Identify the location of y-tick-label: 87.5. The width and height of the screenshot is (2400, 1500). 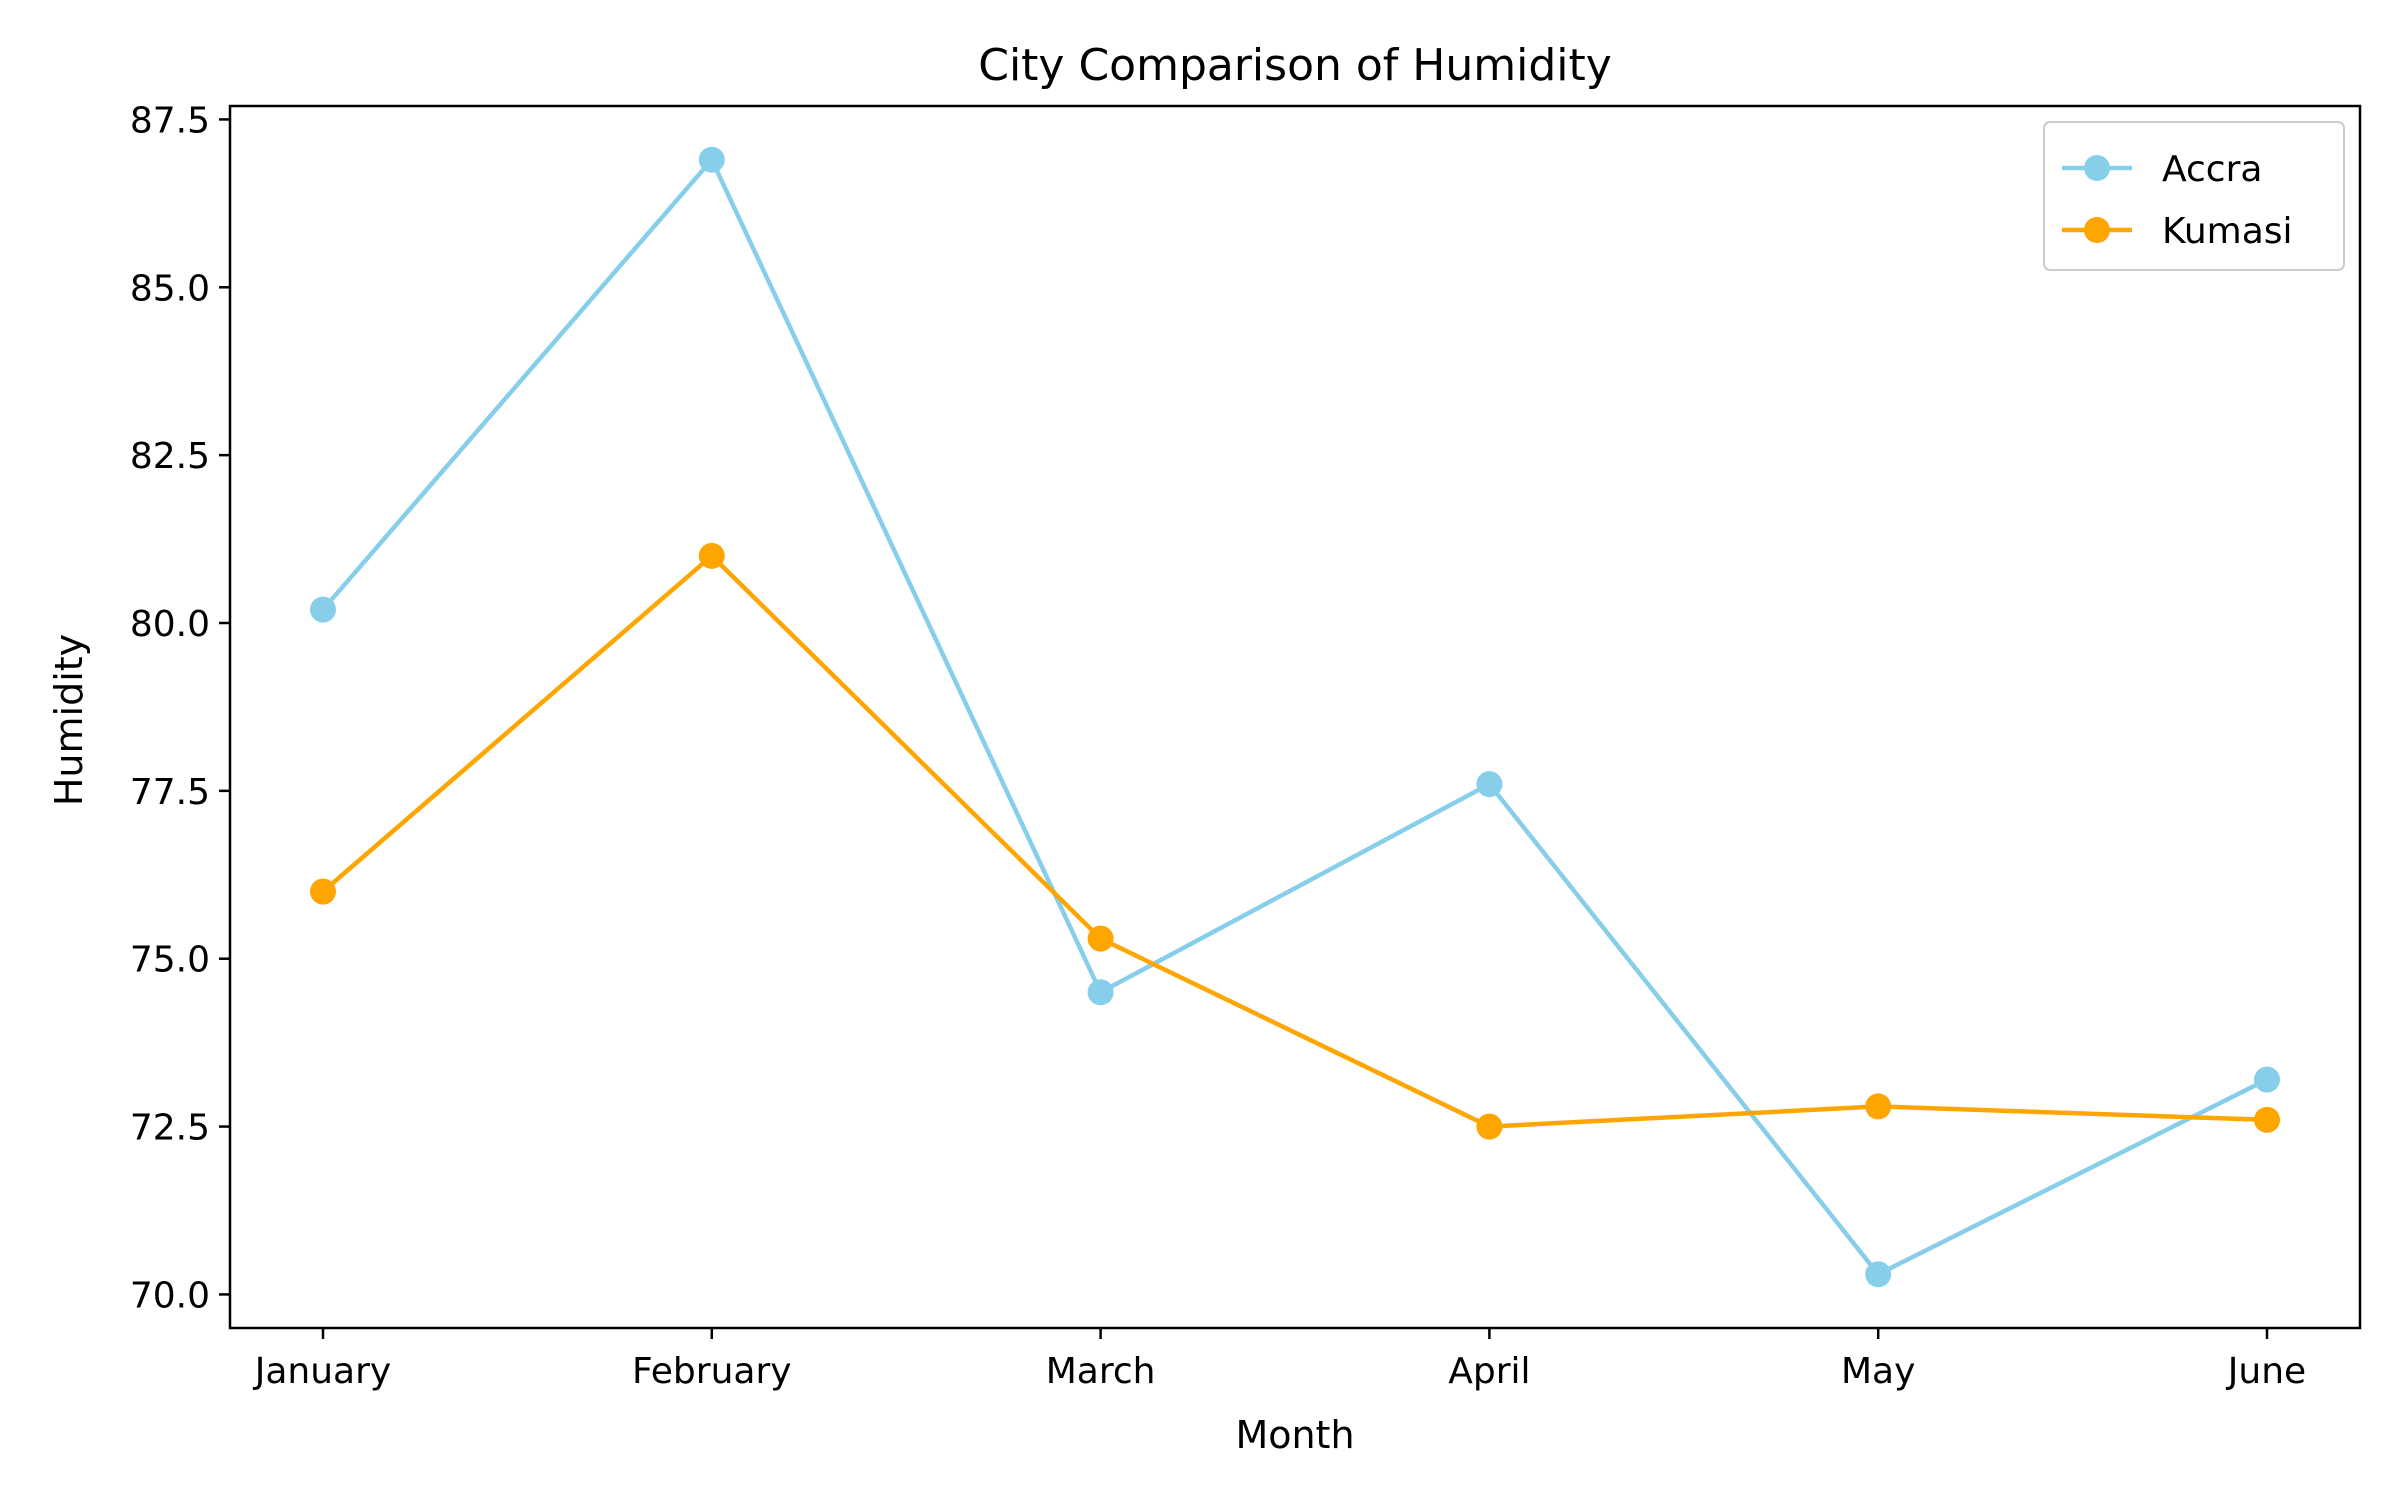
(170, 120).